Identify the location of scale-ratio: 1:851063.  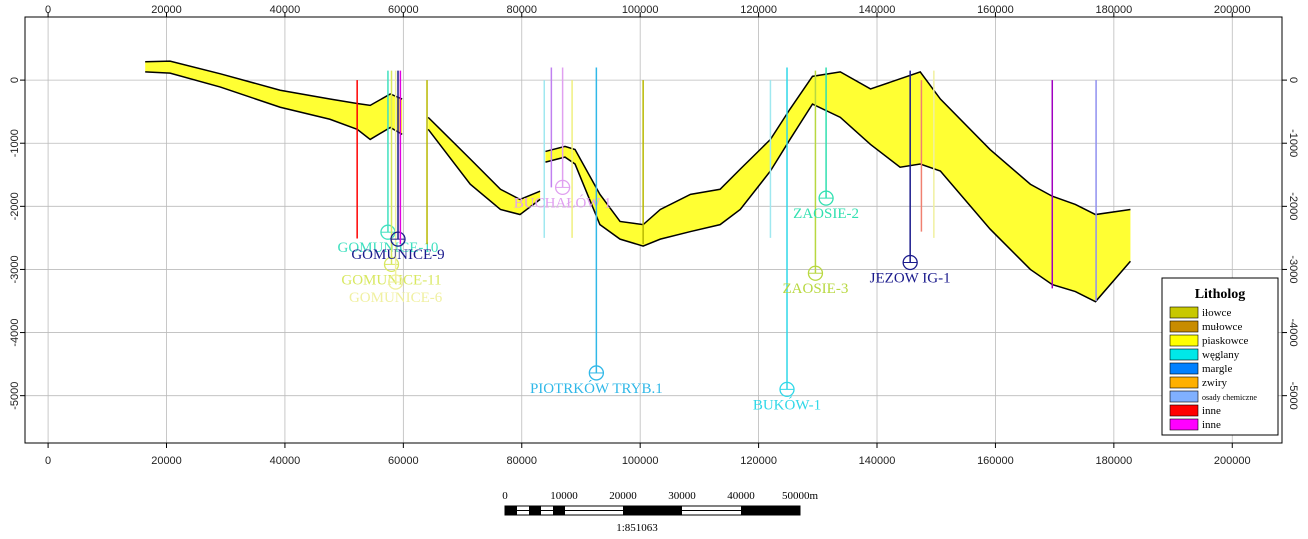
(637, 528).